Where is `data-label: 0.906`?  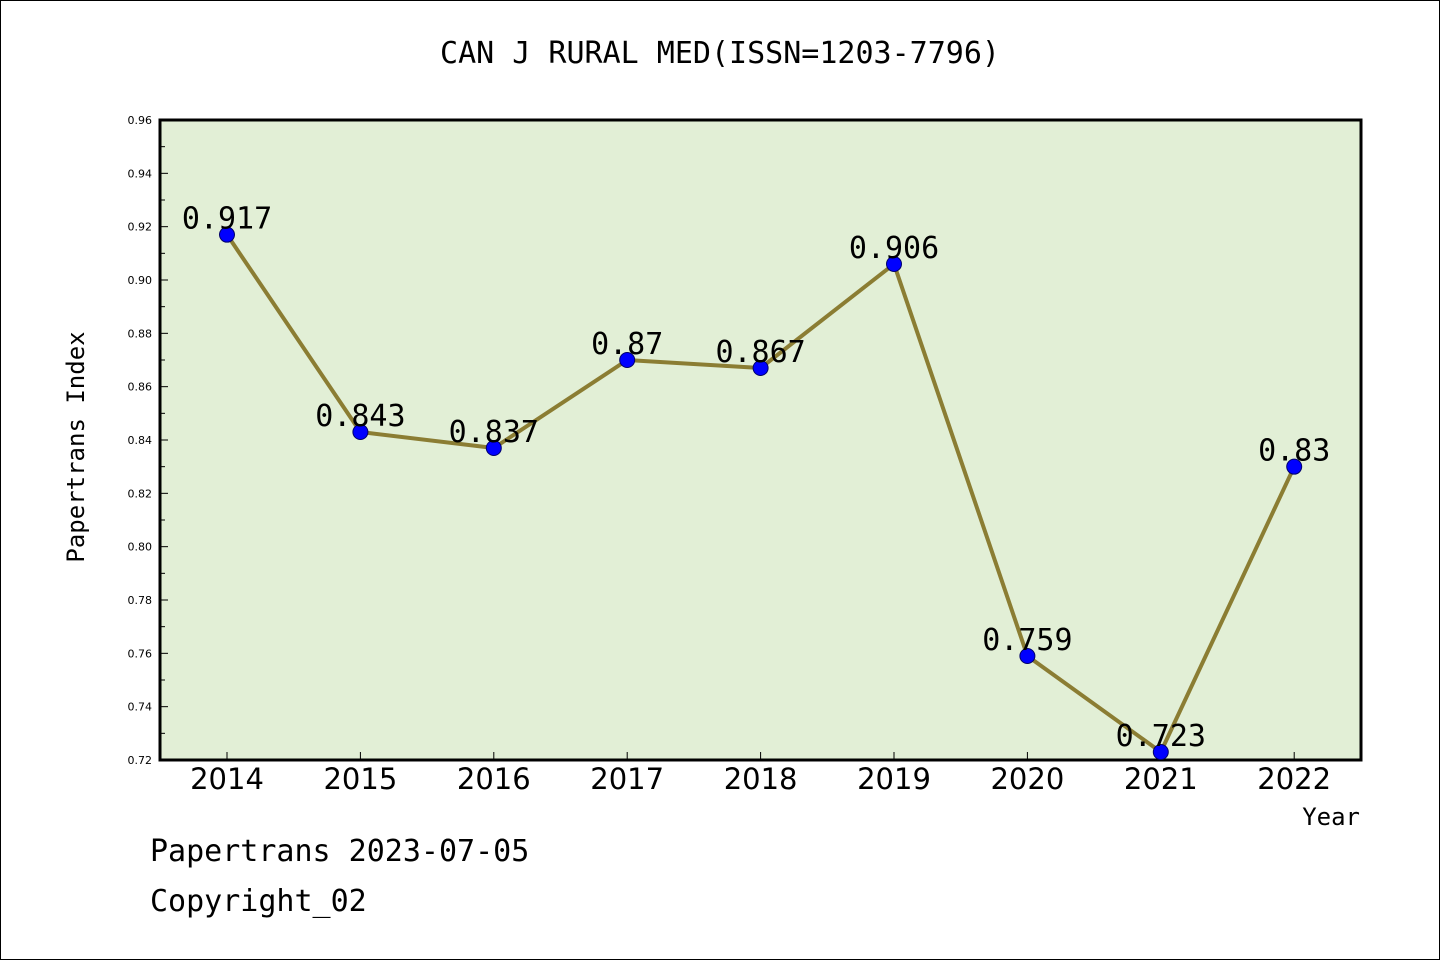
data-label: 0.906 is located at coordinates (894, 248).